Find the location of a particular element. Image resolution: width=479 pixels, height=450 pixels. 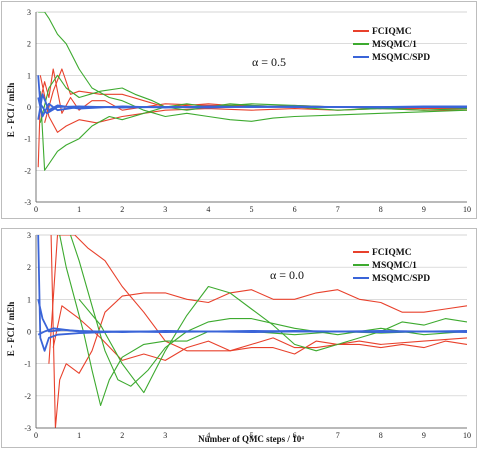

alpha-annotation: α = 0.5 is located at coordinates (269, 62).